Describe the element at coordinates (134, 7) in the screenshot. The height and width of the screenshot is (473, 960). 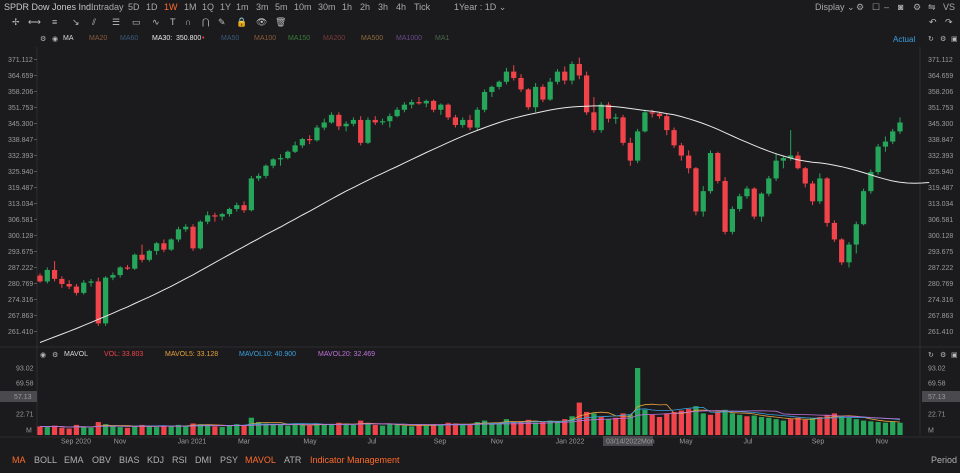
I see `period-5d: 5D` at that location.